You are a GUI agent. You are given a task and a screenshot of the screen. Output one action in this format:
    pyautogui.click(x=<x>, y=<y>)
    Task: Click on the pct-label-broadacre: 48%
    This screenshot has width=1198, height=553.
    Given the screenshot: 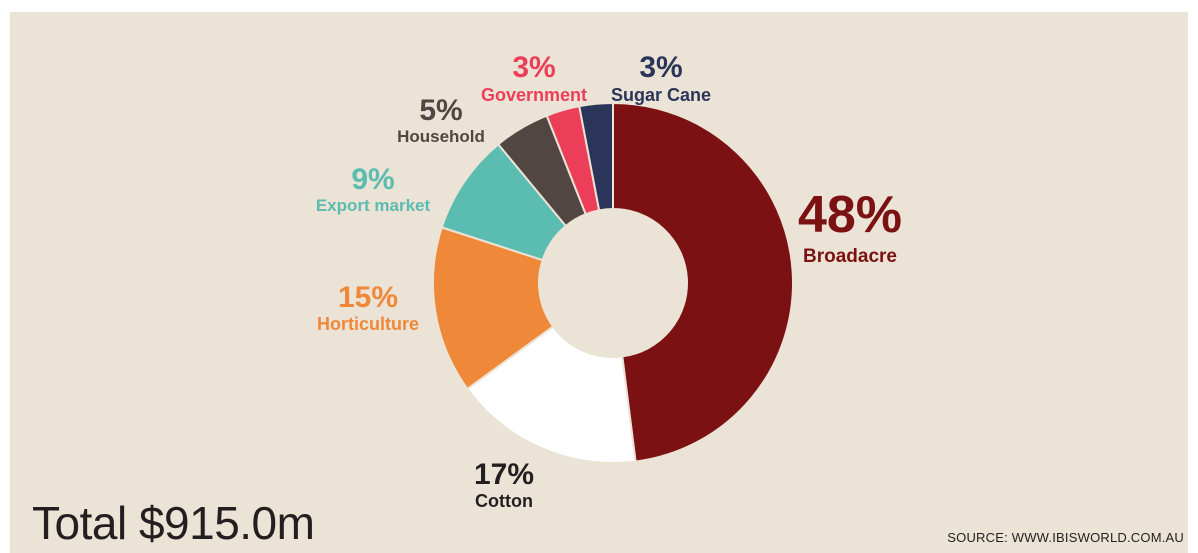 What is the action you would take?
    pyautogui.click(x=850, y=215)
    